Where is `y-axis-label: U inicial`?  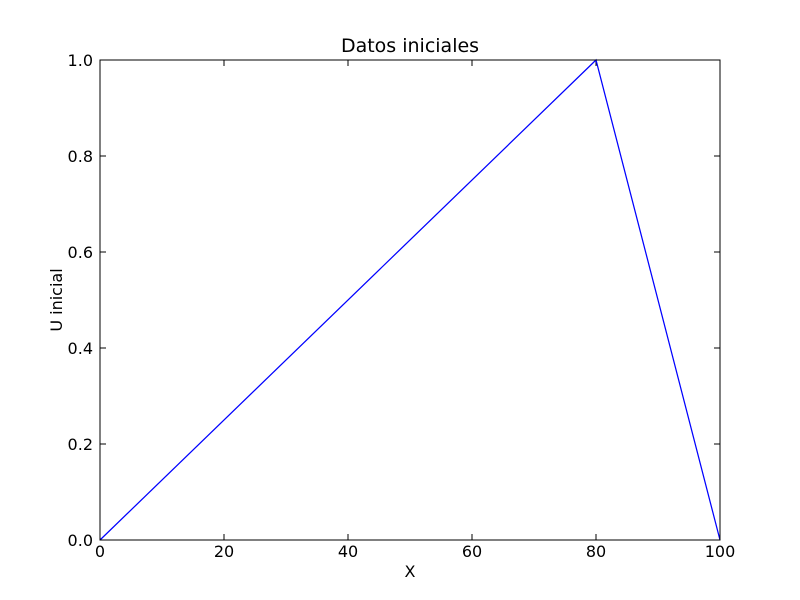
y-axis-label: U inicial is located at coordinates (56, 299).